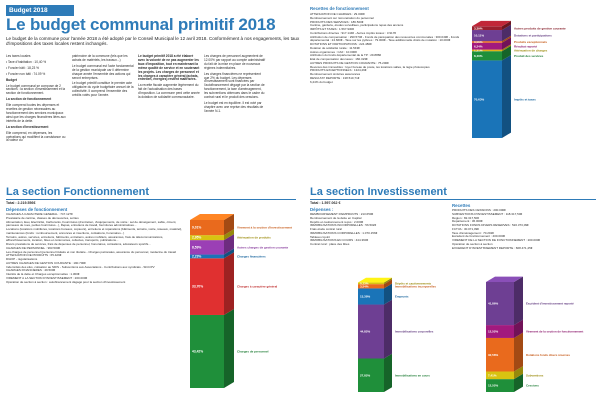 Image resolution: width=600 pixels, height=400 pixels. What do you see at coordinates (493, 355) in the screenshot?
I see `data-label: 32,58%` at bounding box center [493, 355].